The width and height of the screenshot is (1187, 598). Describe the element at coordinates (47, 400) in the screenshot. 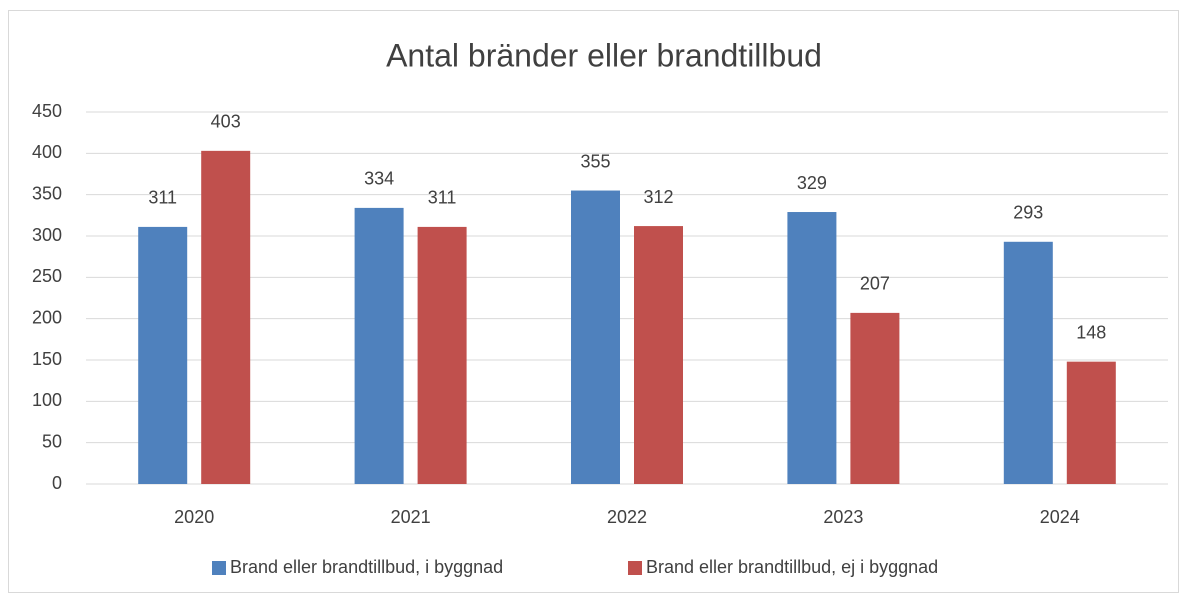

I see `y-tick-label: 100` at that location.